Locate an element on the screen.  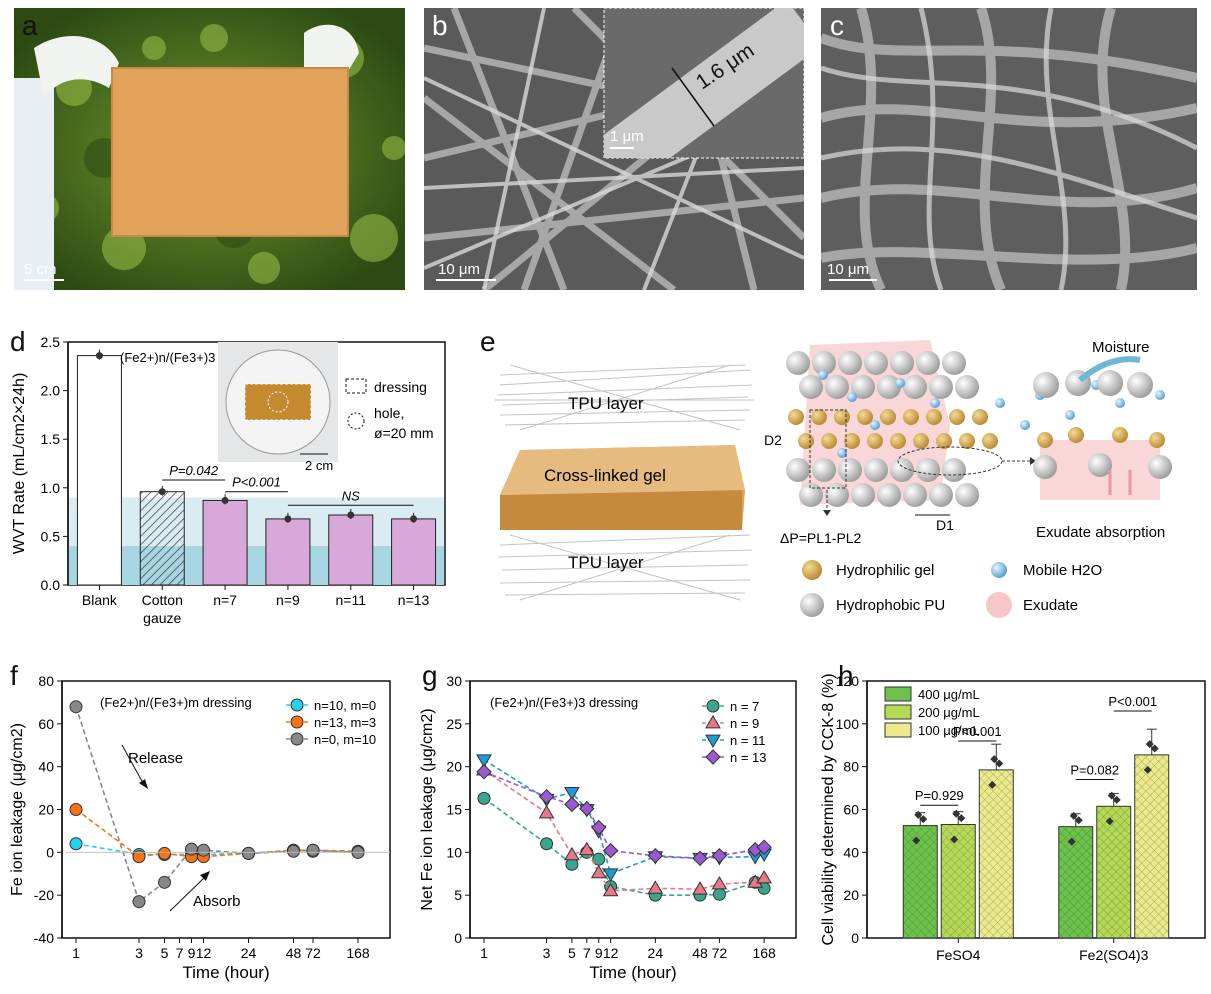
legend-label: 200 μg/mL is located at coordinates (949, 712).